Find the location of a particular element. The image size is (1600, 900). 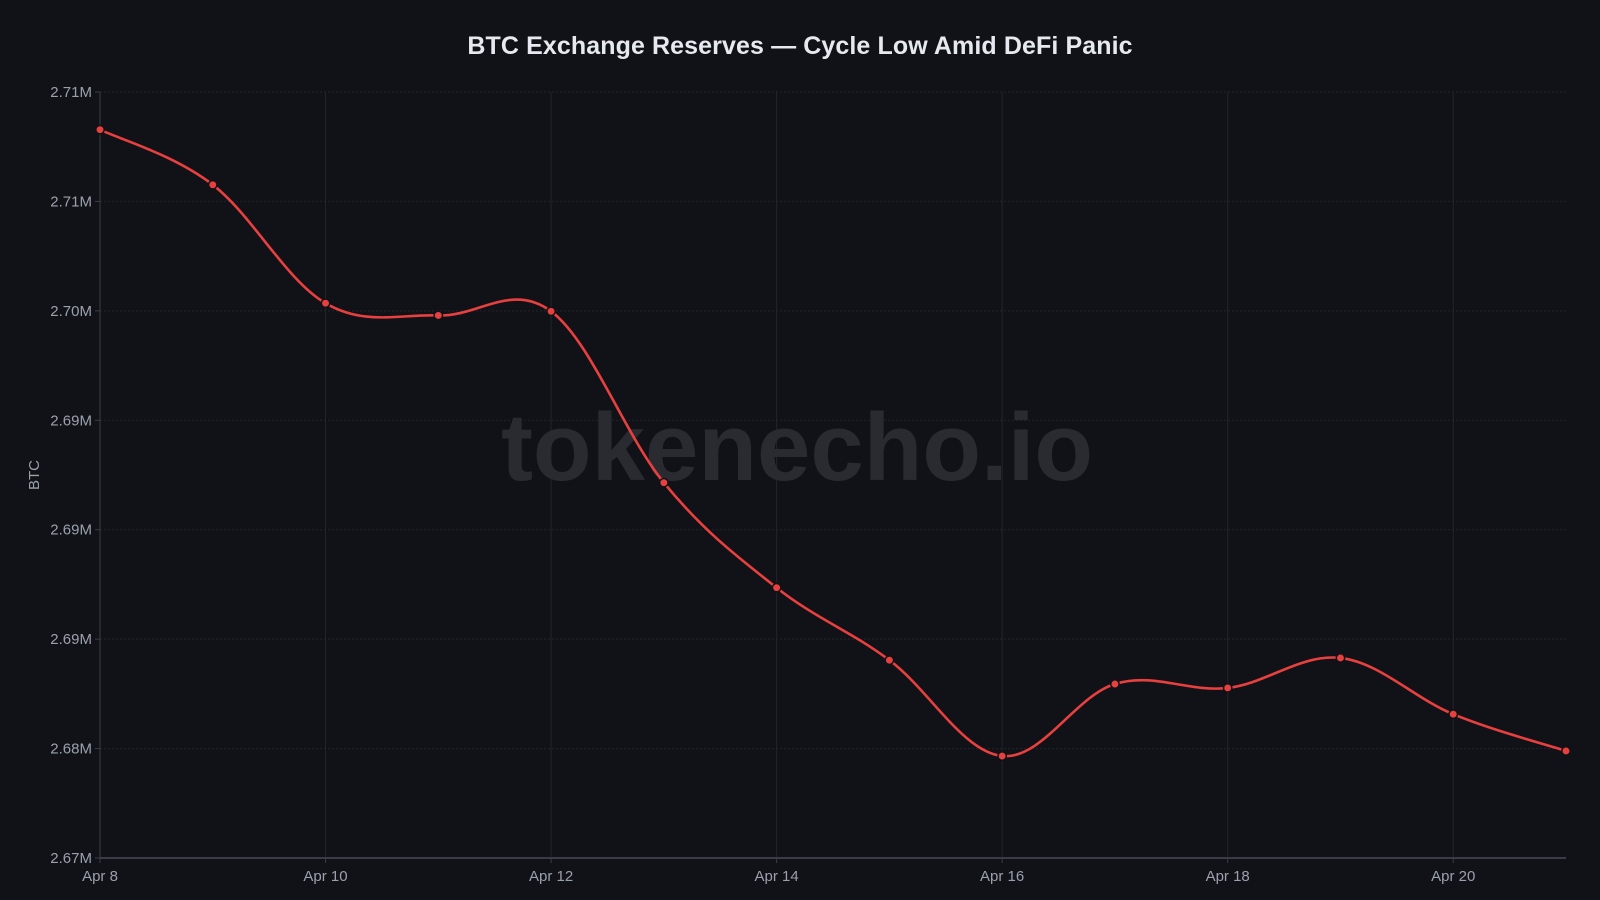

data-point: Apr 13: 2,692,150 BTC is located at coordinates (663, 482).